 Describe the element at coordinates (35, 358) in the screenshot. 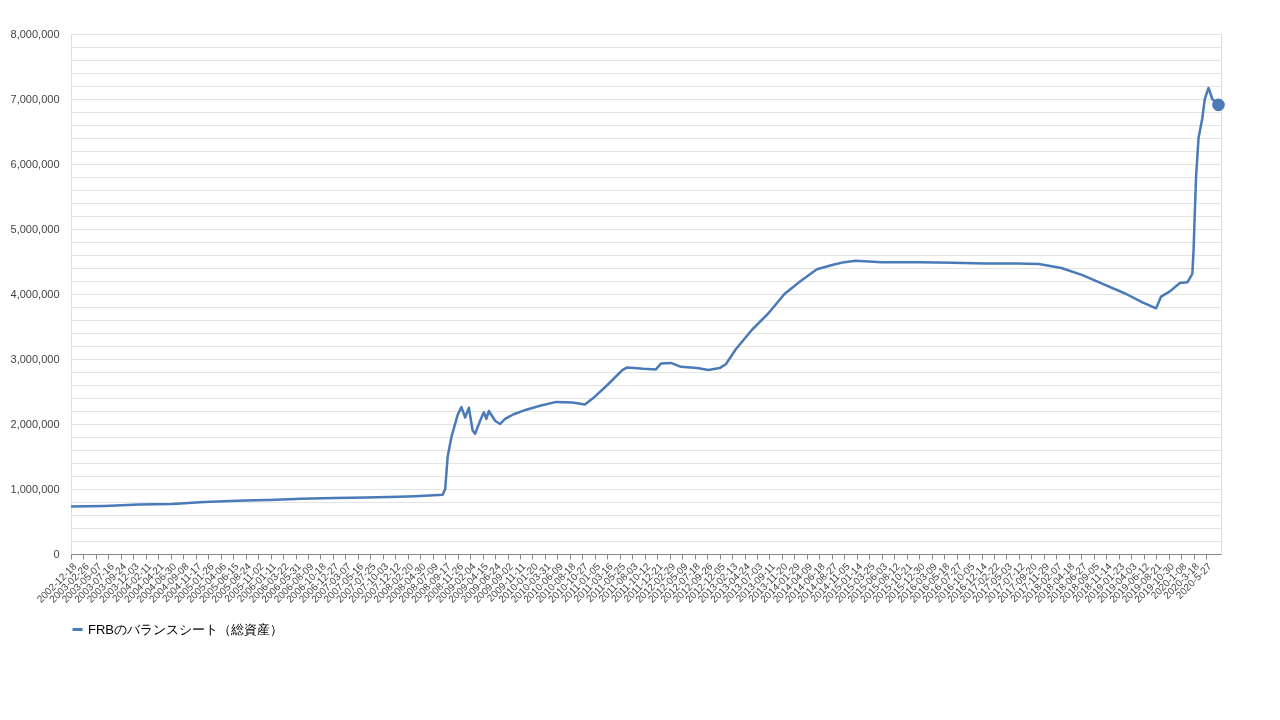

I see `y-tick-label: 3,000,000` at that location.